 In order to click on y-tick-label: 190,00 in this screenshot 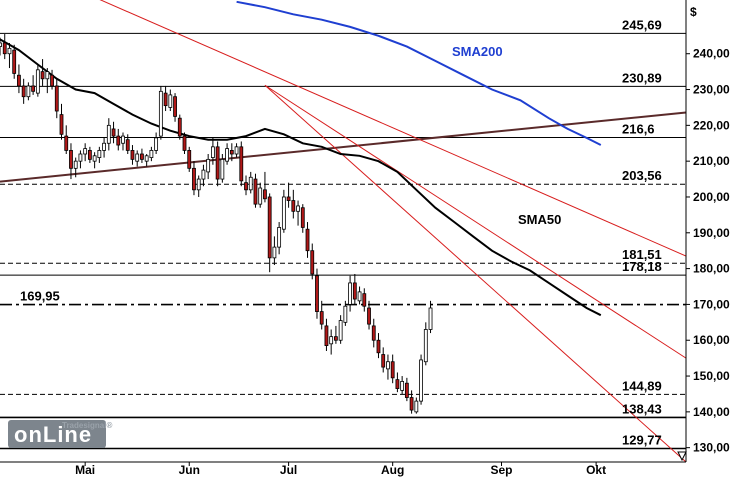, I will do `click(711, 233)`.